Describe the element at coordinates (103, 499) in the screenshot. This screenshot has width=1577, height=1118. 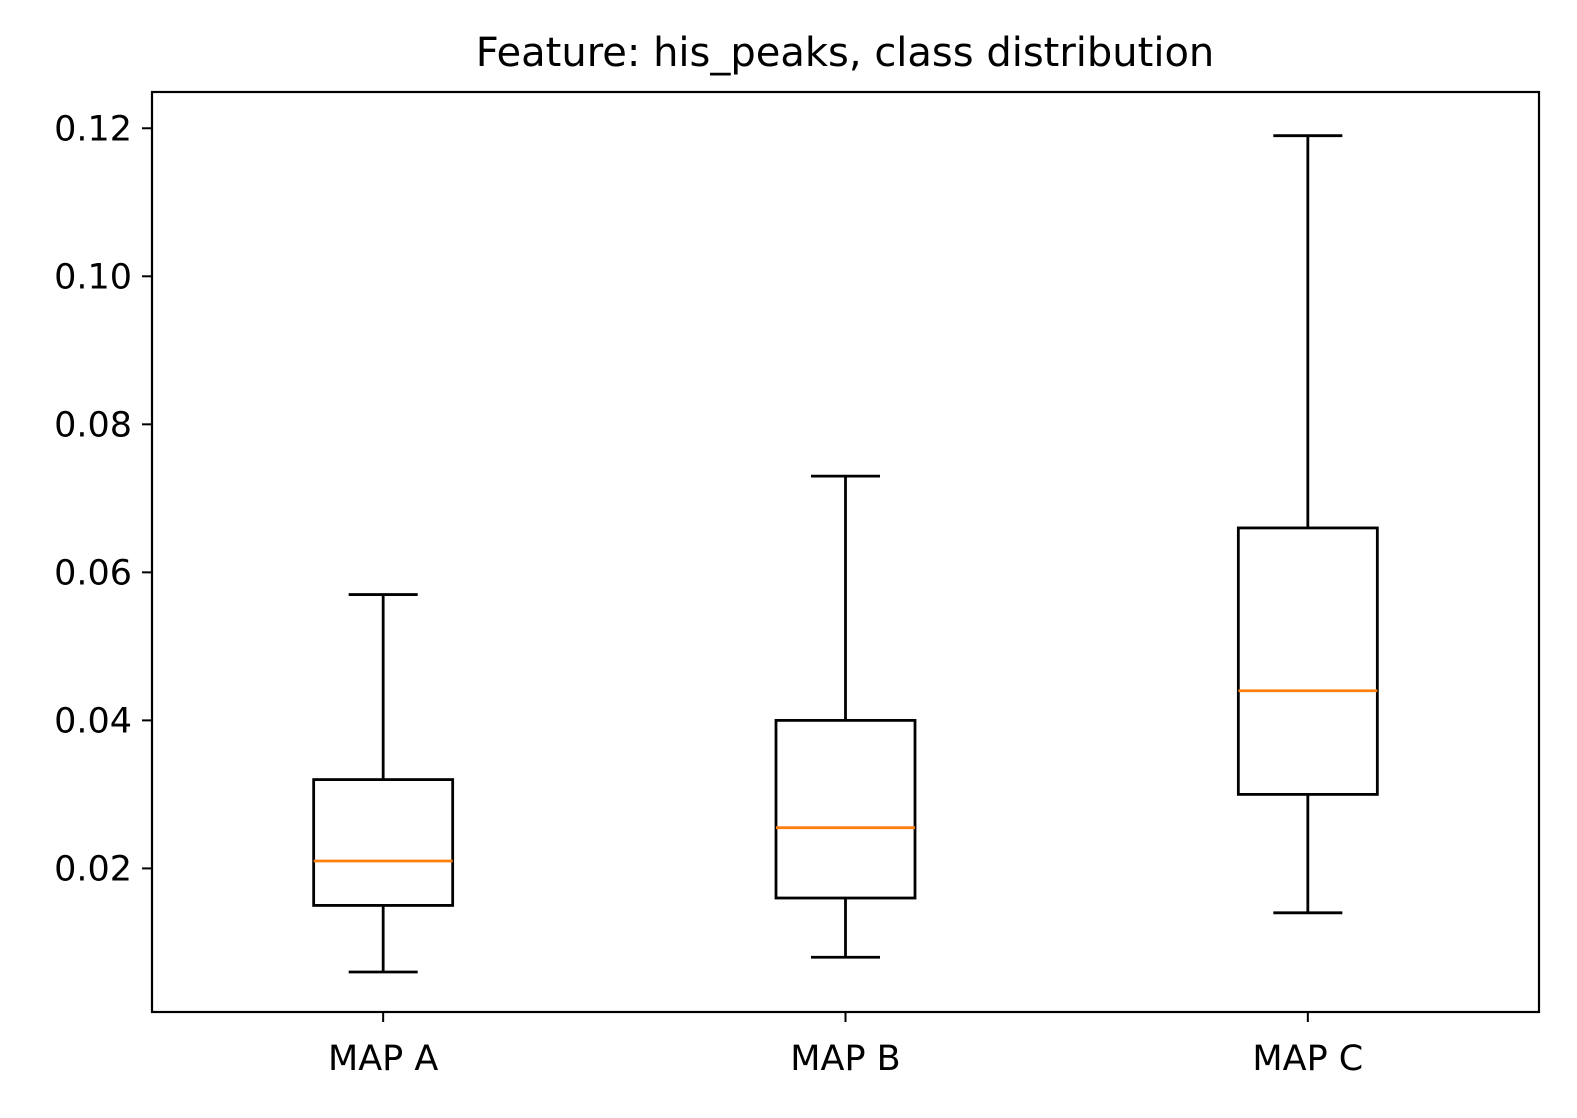
I see `y-axis: 0.02 0.04 0.06 0.08 0.10 0.12` at that location.